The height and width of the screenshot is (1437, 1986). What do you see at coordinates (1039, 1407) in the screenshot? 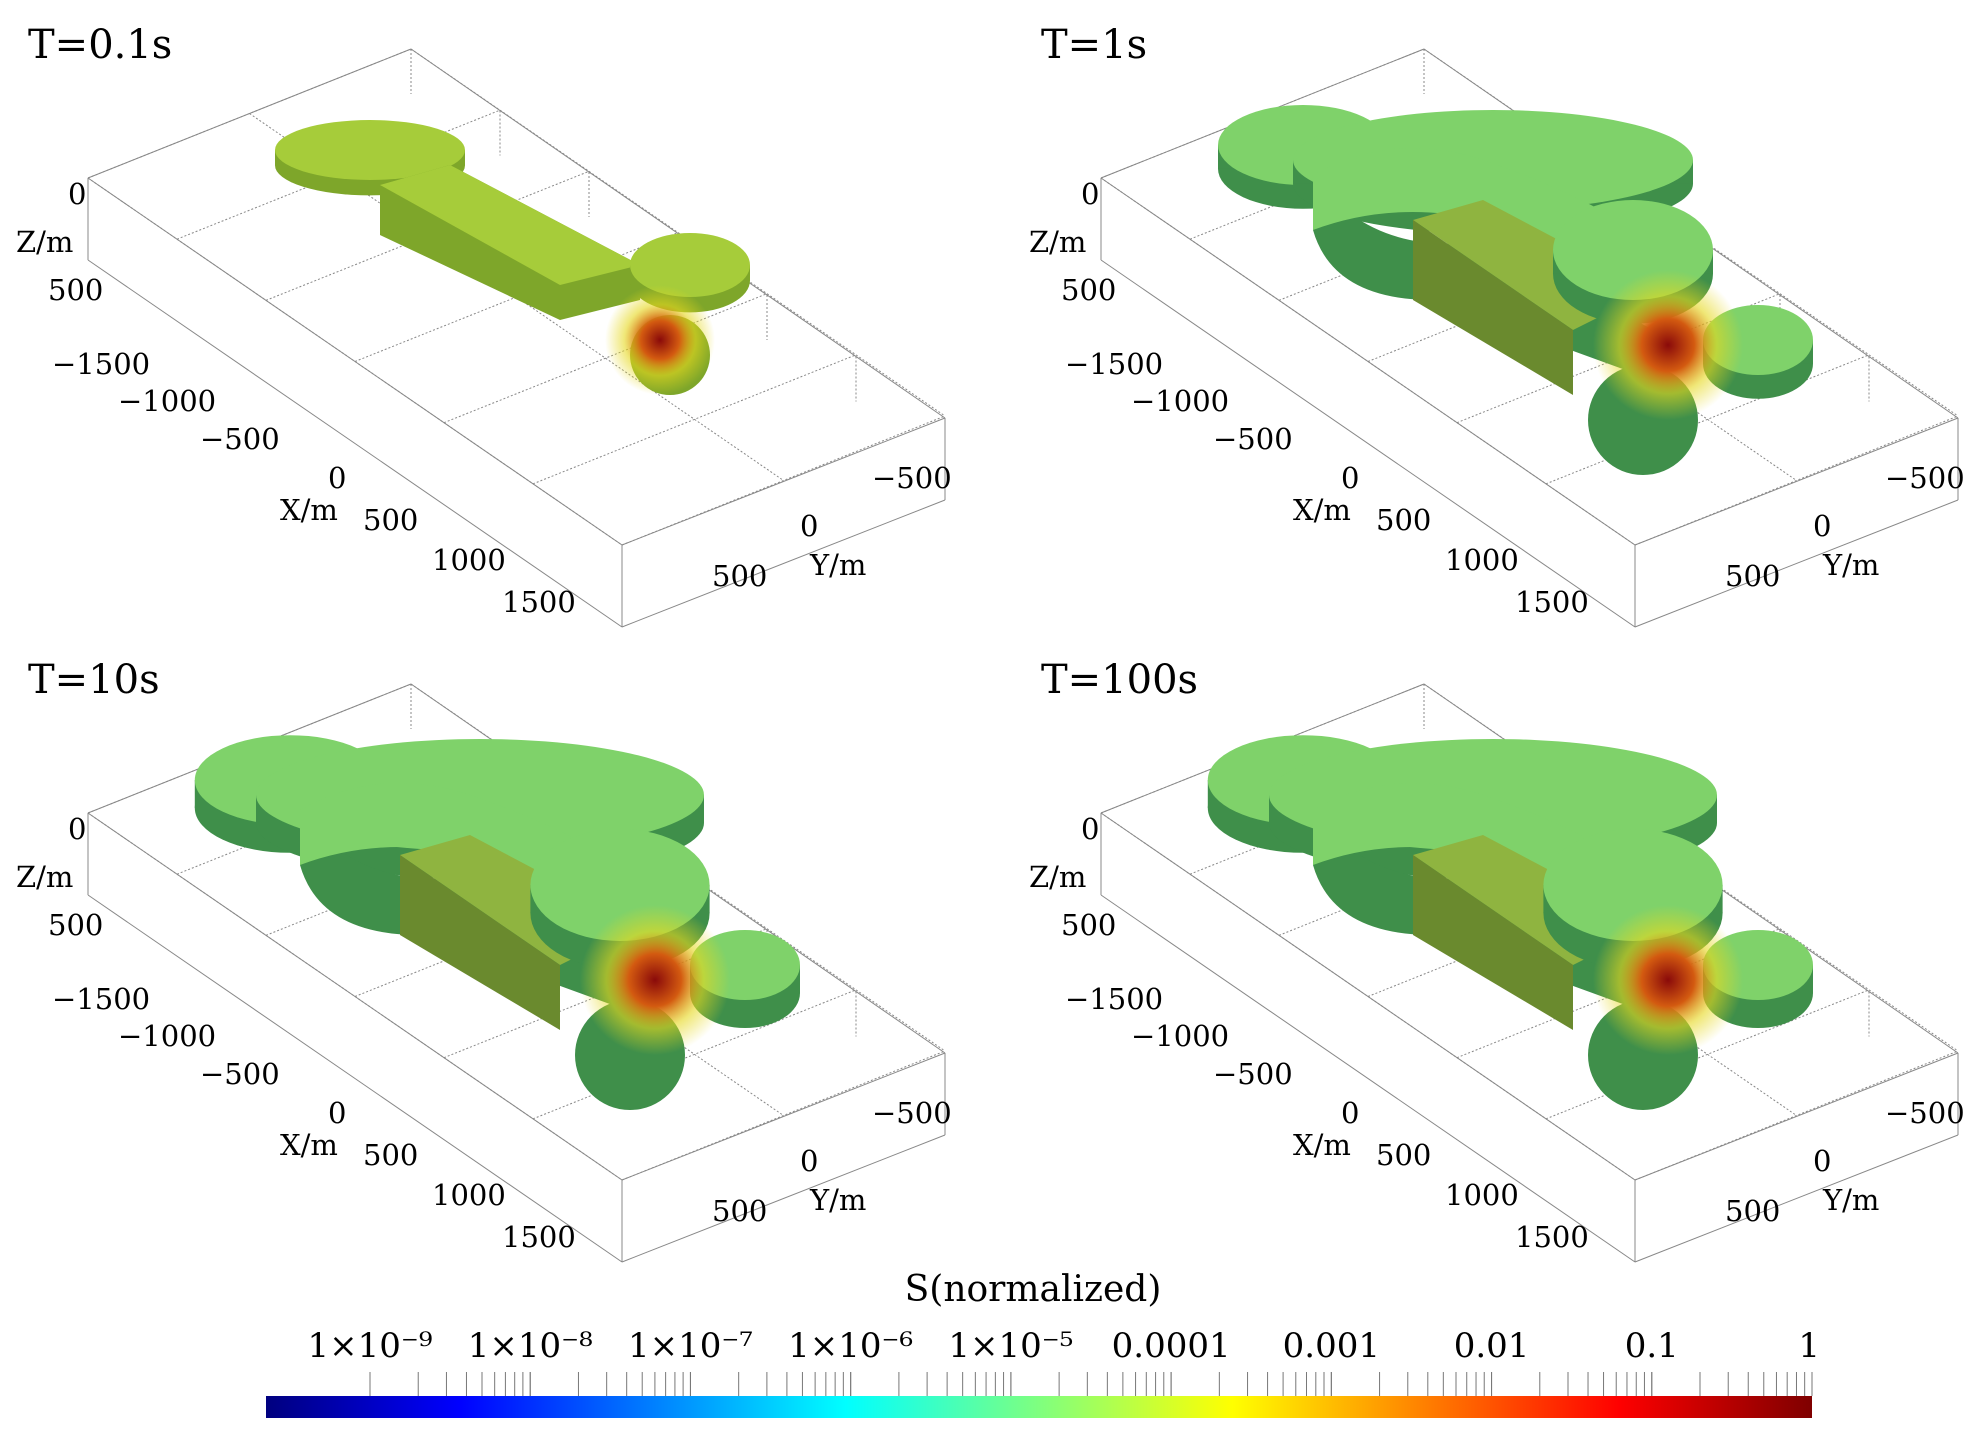
I see `colorbar-gradient` at bounding box center [1039, 1407].